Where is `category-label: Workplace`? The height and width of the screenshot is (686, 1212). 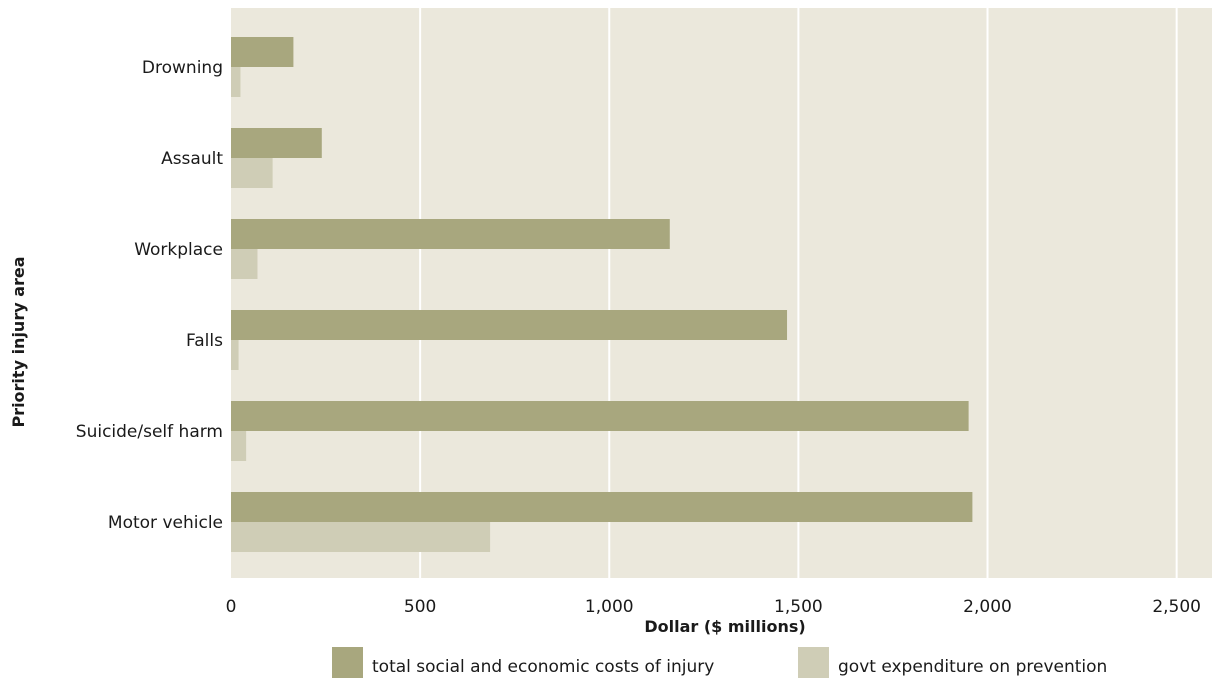
category-label: Workplace is located at coordinates (178, 250).